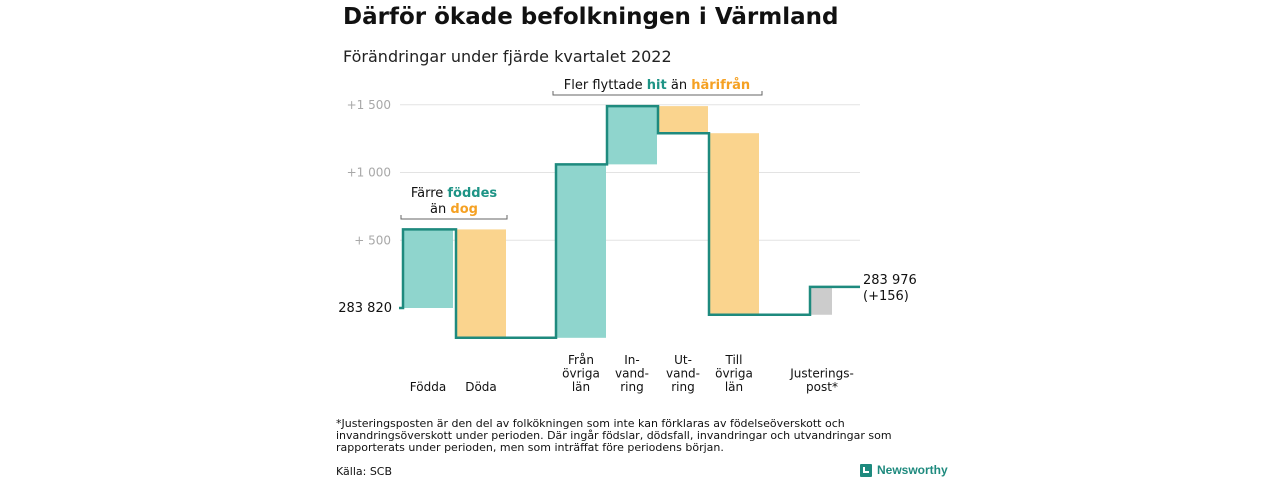 Image resolution: width=1280 pixels, height=480 pixels. I want to click on bar-invandring, so click(632, 135).